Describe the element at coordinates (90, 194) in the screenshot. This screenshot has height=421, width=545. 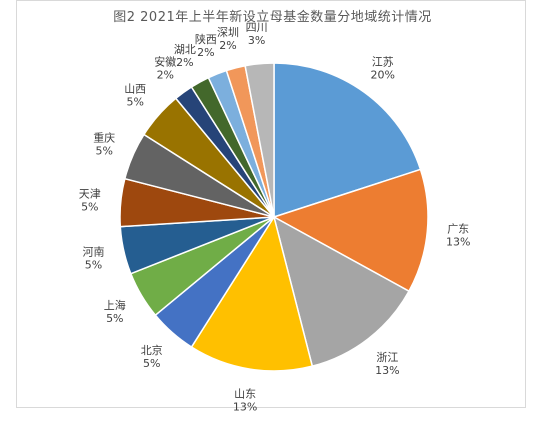
I see `slice-name-7: 天津` at that location.